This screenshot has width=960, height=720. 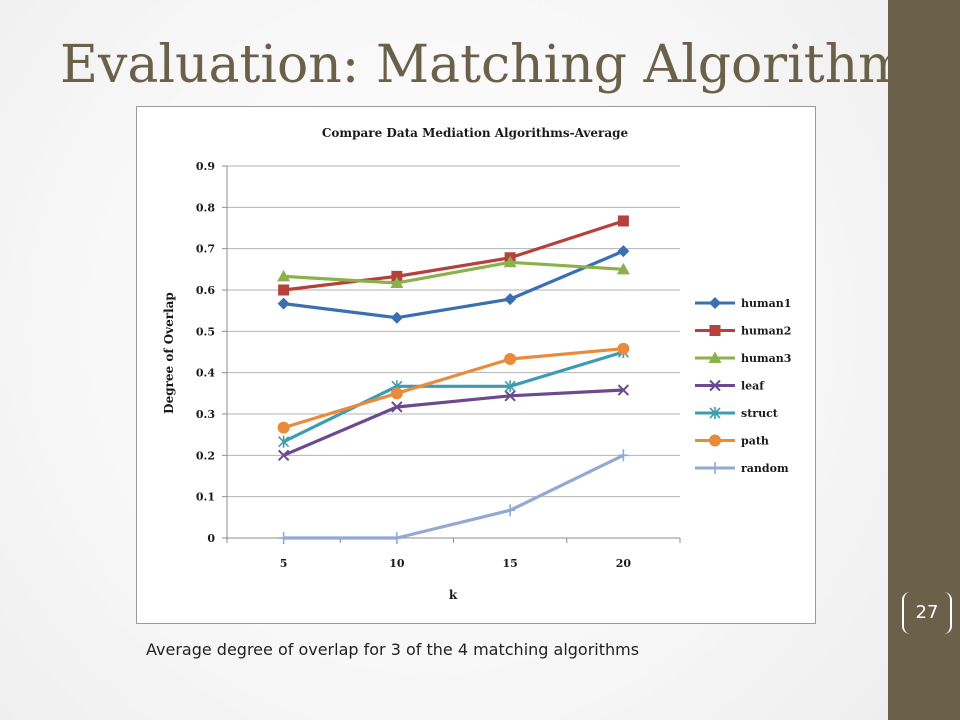 What do you see at coordinates (205, 455) in the screenshot?
I see `y-tick-label-2: 0.2` at bounding box center [205, 455].